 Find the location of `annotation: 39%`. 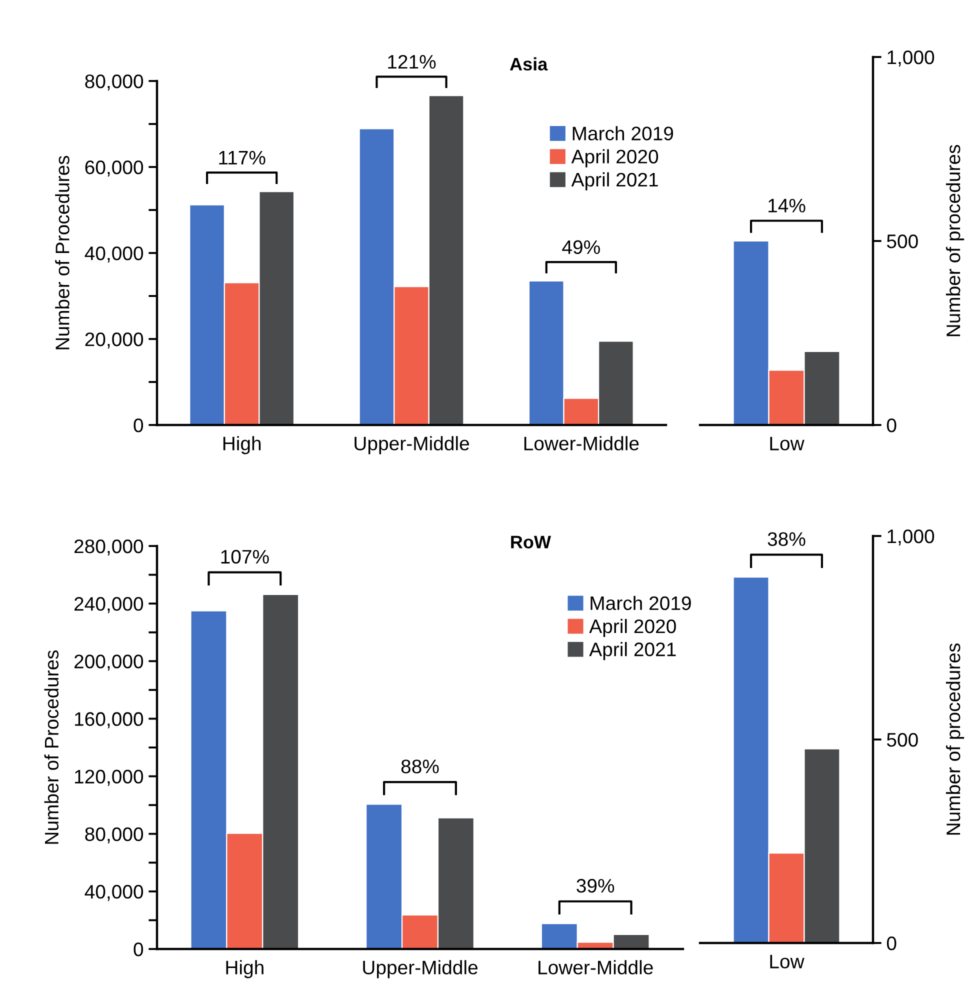

annotation: 39% is located at coordinates (595, 885).